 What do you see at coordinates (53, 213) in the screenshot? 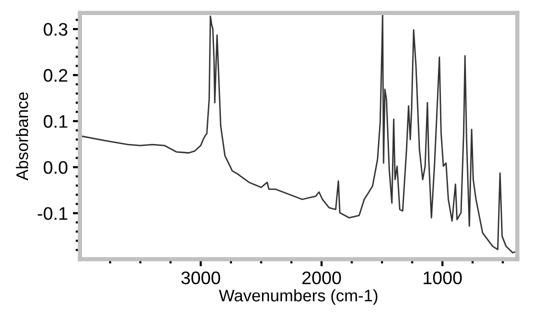
I see `y-tick-label: -0.1` at bounding box center [53, 213].